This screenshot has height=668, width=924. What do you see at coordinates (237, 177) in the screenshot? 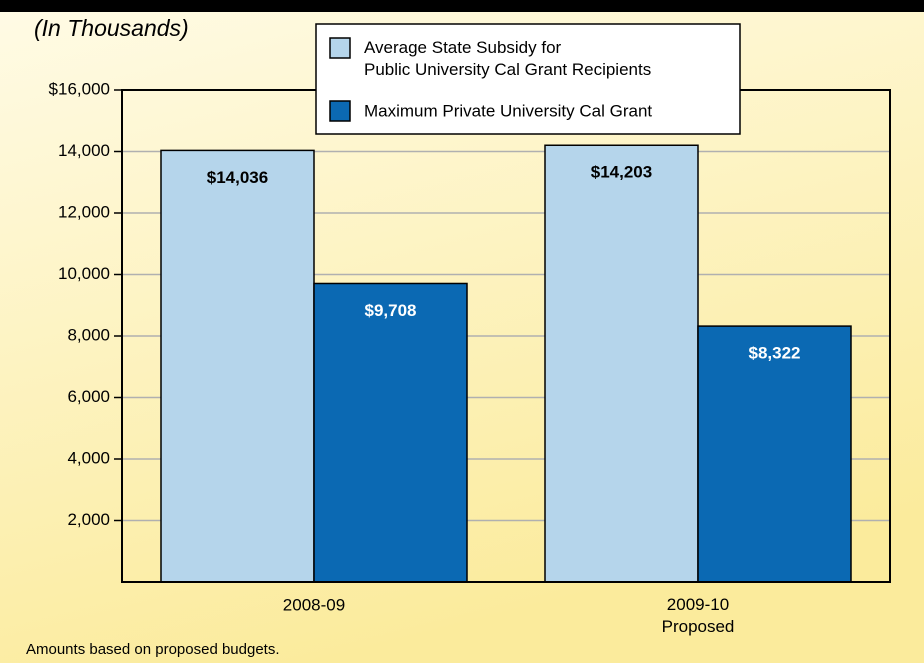
I see `value-label: $14,036` at bounding box center [237, 177].